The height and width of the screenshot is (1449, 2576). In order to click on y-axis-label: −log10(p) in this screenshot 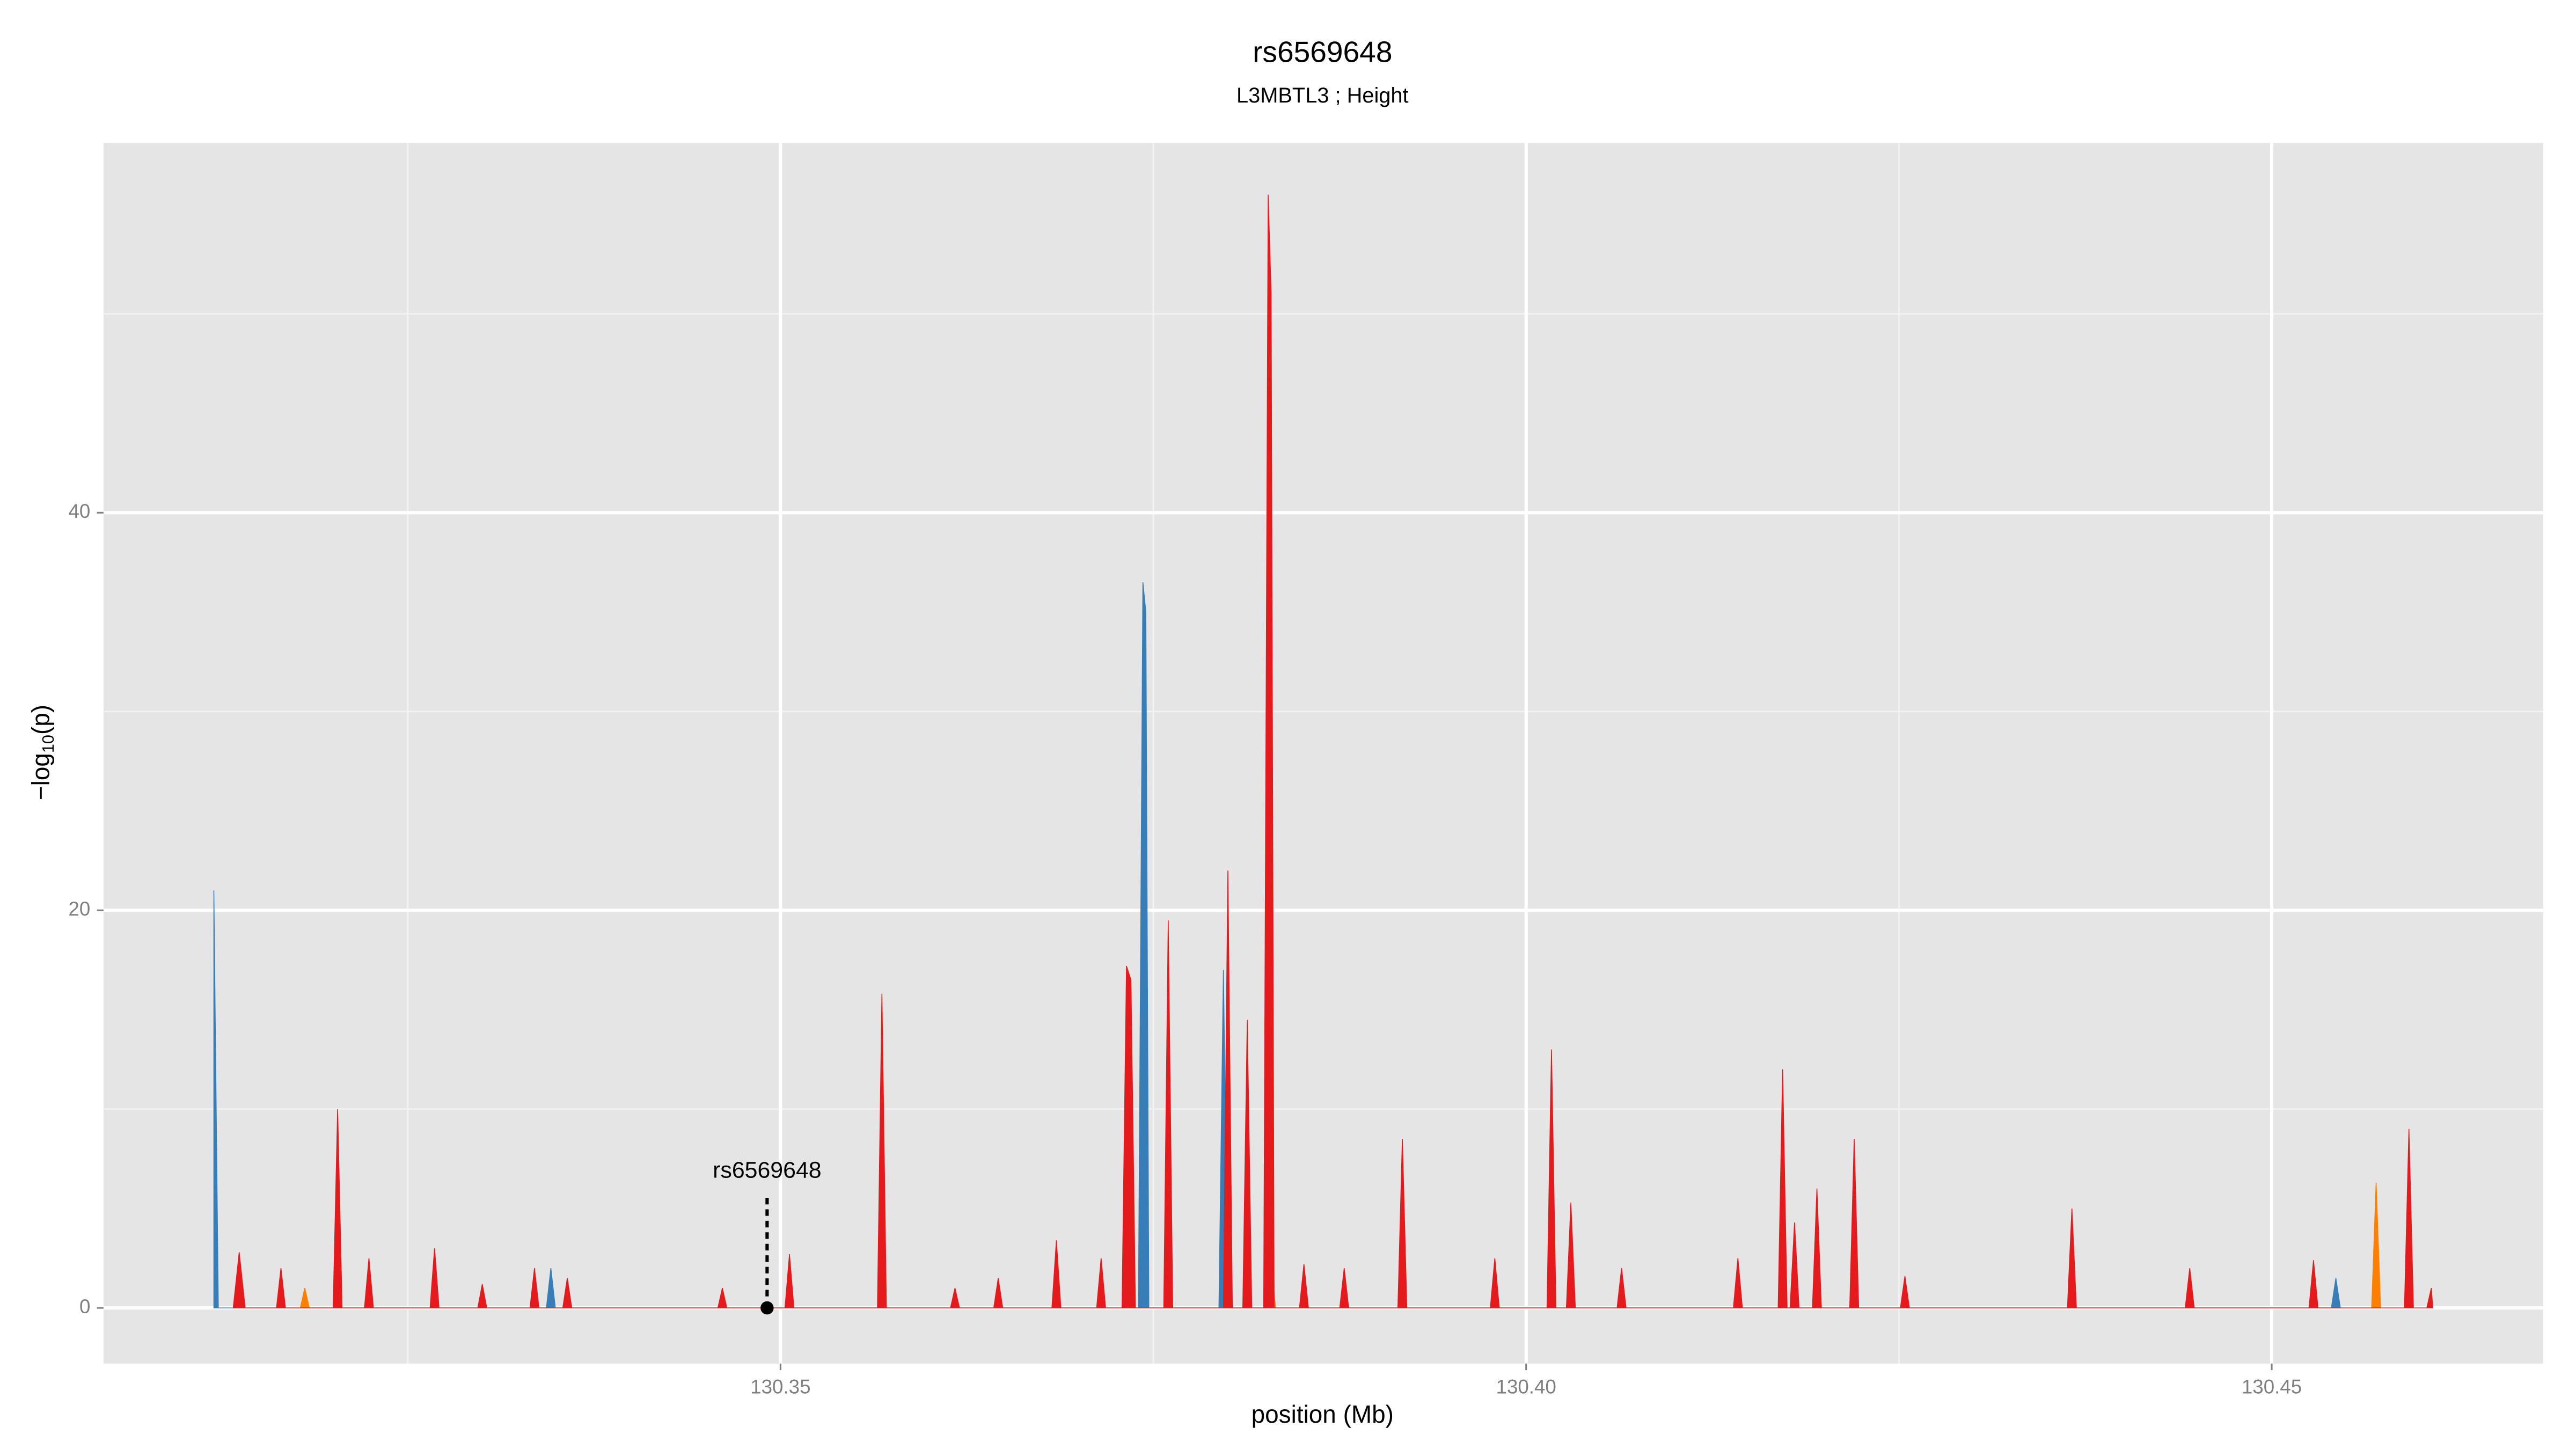, I will do `click(42, 752)`.